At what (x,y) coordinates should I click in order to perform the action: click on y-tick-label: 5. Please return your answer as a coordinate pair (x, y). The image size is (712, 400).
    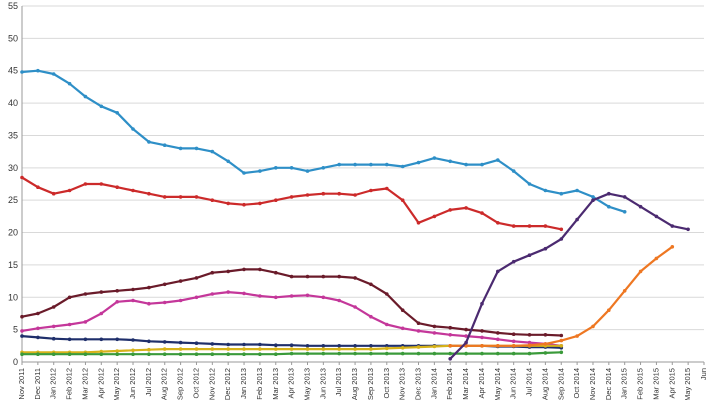
    Looking at the image, I should click on (15, 330).